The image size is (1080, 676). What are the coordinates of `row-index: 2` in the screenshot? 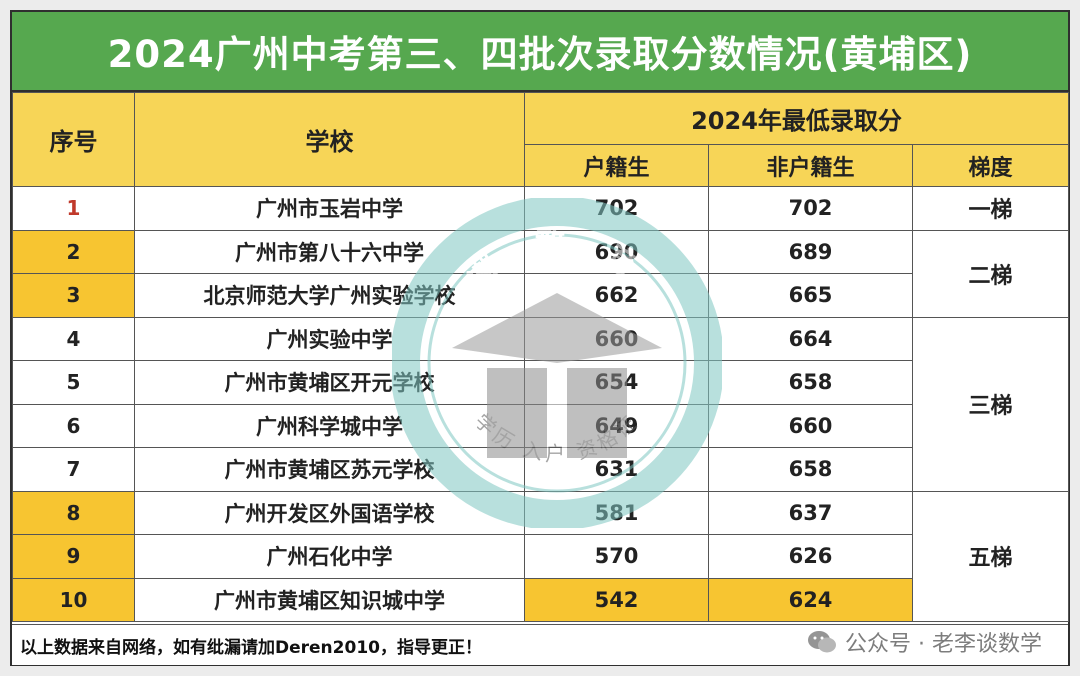 It's located at (73, 251).